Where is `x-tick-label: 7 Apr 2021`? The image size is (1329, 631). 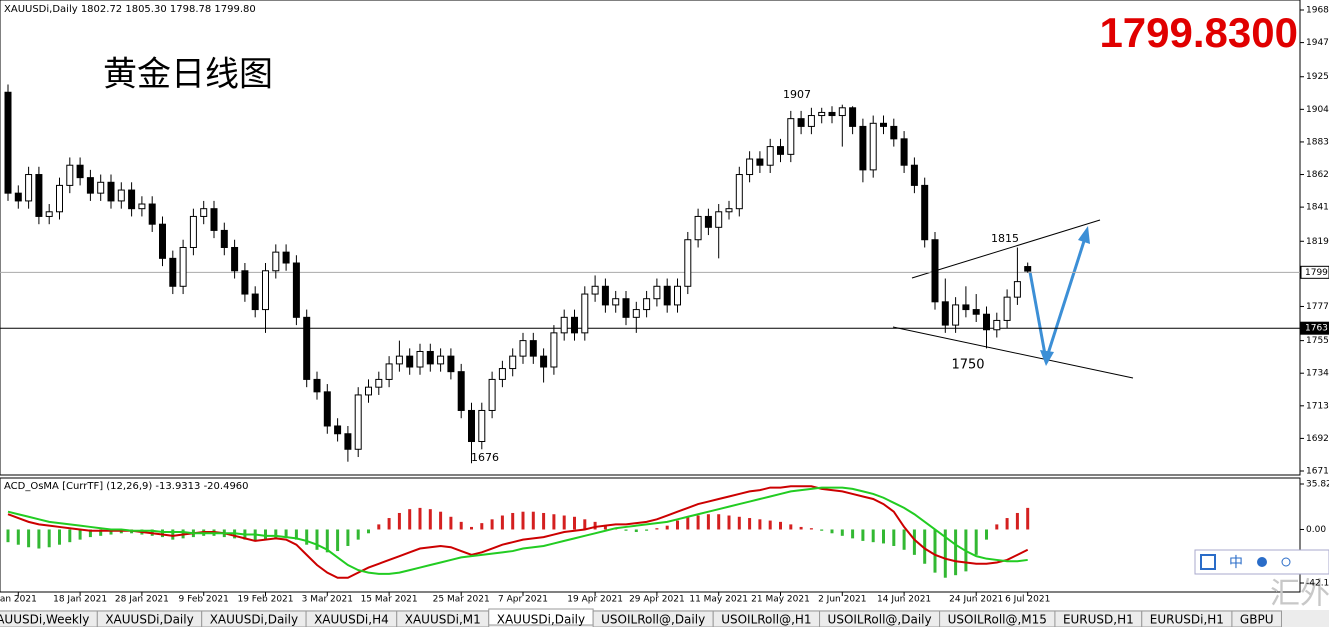 x-tick-label: 7 Apr 2021 is located at coordinates (523, 600).